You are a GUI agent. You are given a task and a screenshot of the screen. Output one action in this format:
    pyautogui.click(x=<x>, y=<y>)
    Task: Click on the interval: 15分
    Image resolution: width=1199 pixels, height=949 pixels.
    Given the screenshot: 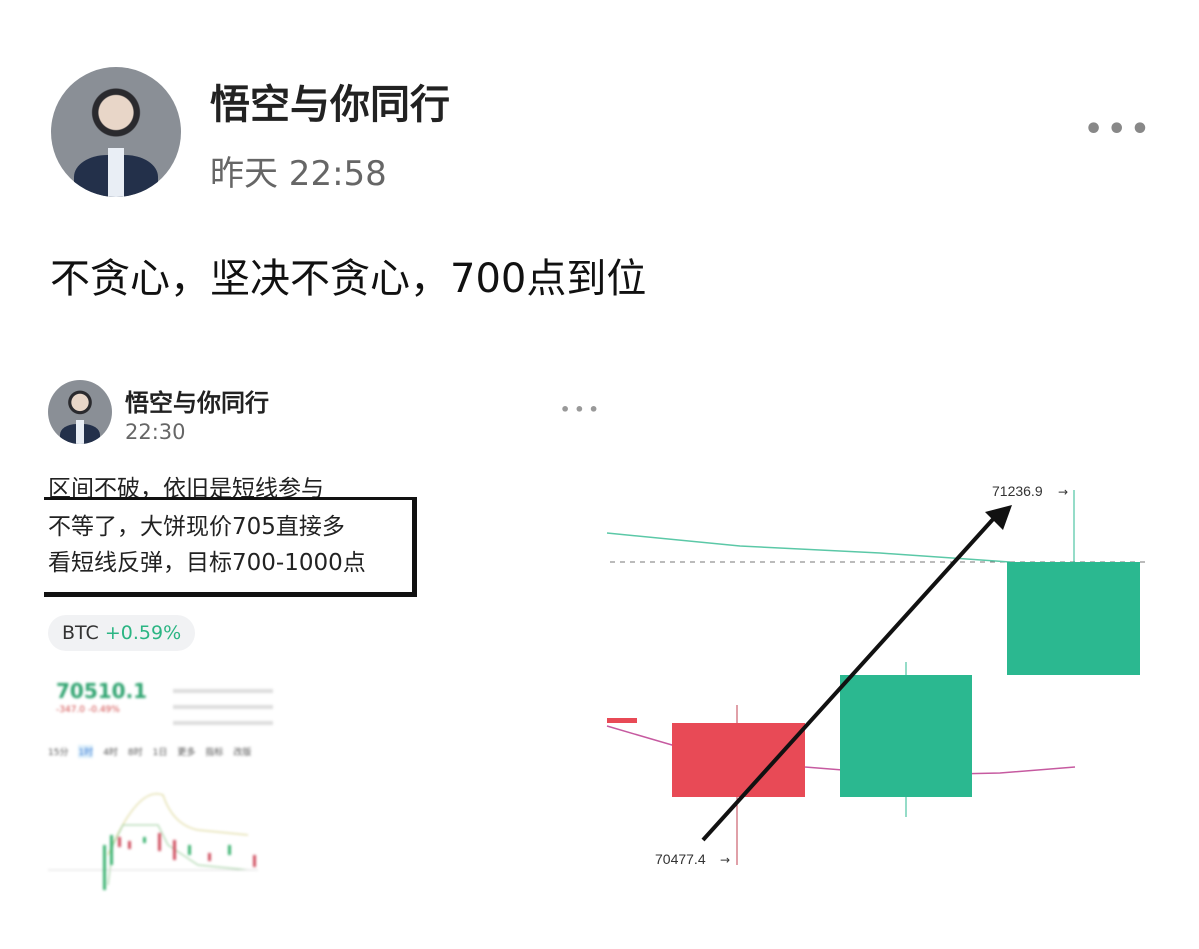 What is the action you would take?
    pyautogui.click(x=58, y=753)
    